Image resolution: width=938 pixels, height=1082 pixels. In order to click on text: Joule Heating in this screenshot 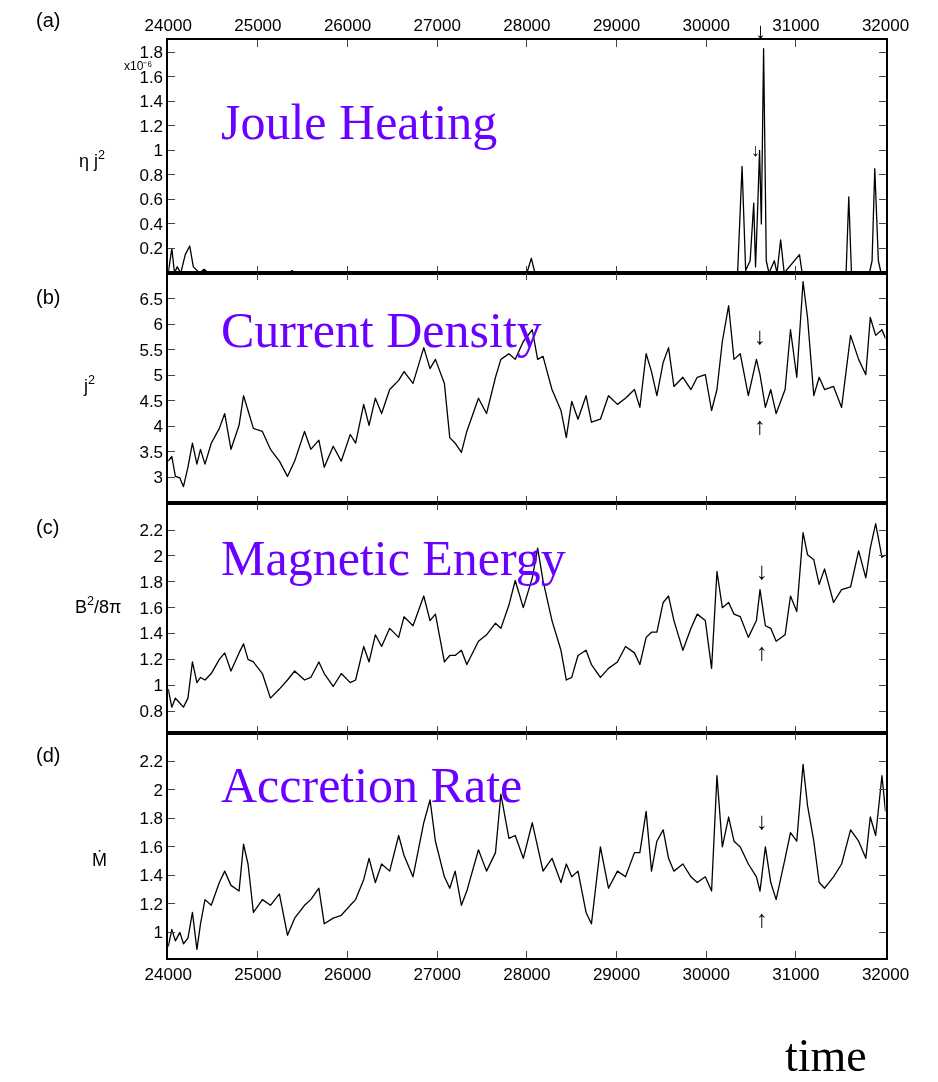, I will do `click(359, 122)`.